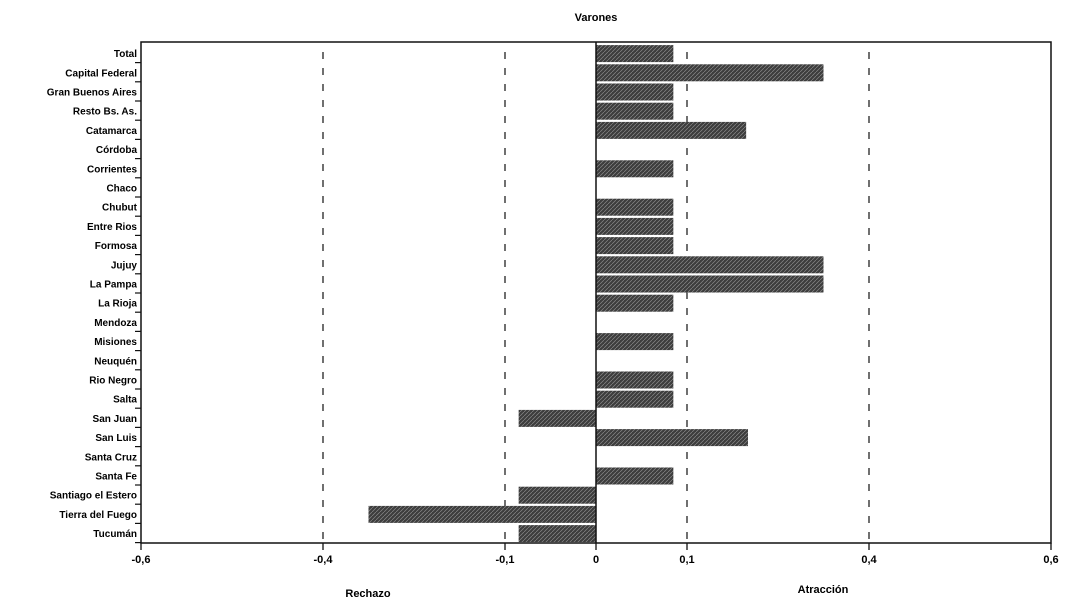  I want to click on category-label-18: Salta, so click(125, 400).